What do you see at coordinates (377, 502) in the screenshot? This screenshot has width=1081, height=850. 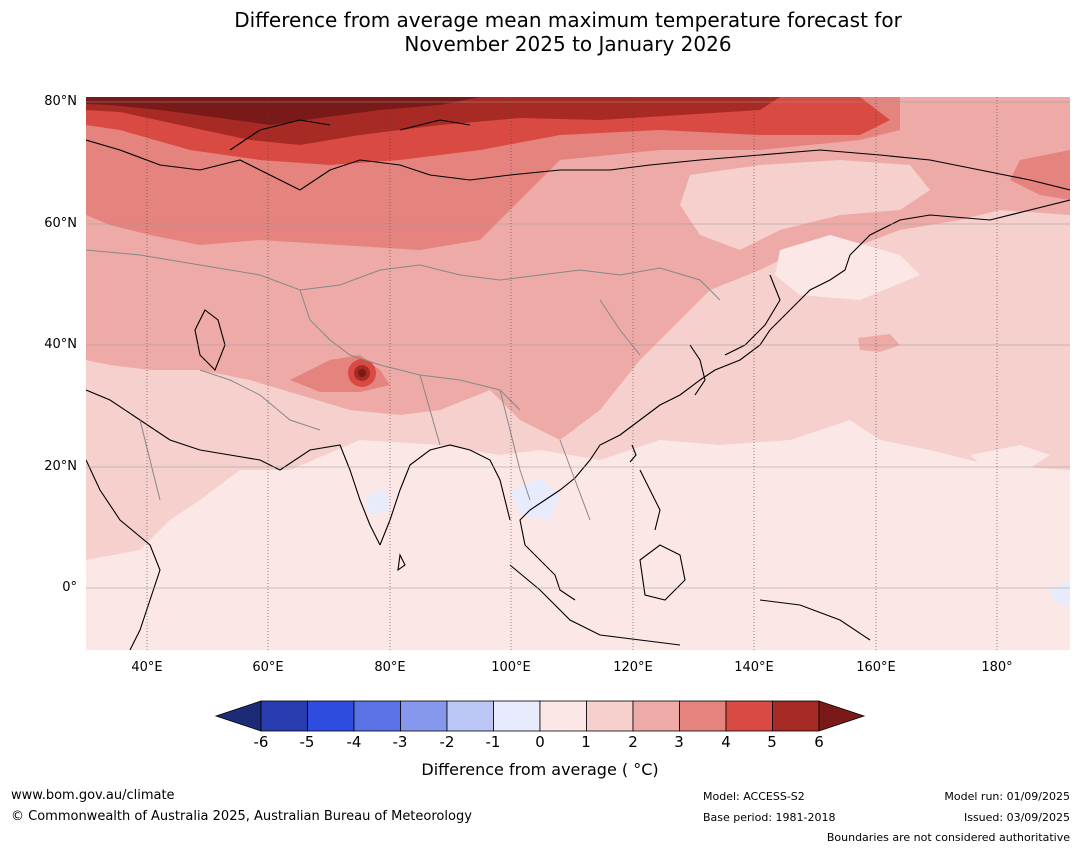 I see `anomaly-cool-patch-india` at bounding box center [377, 502].